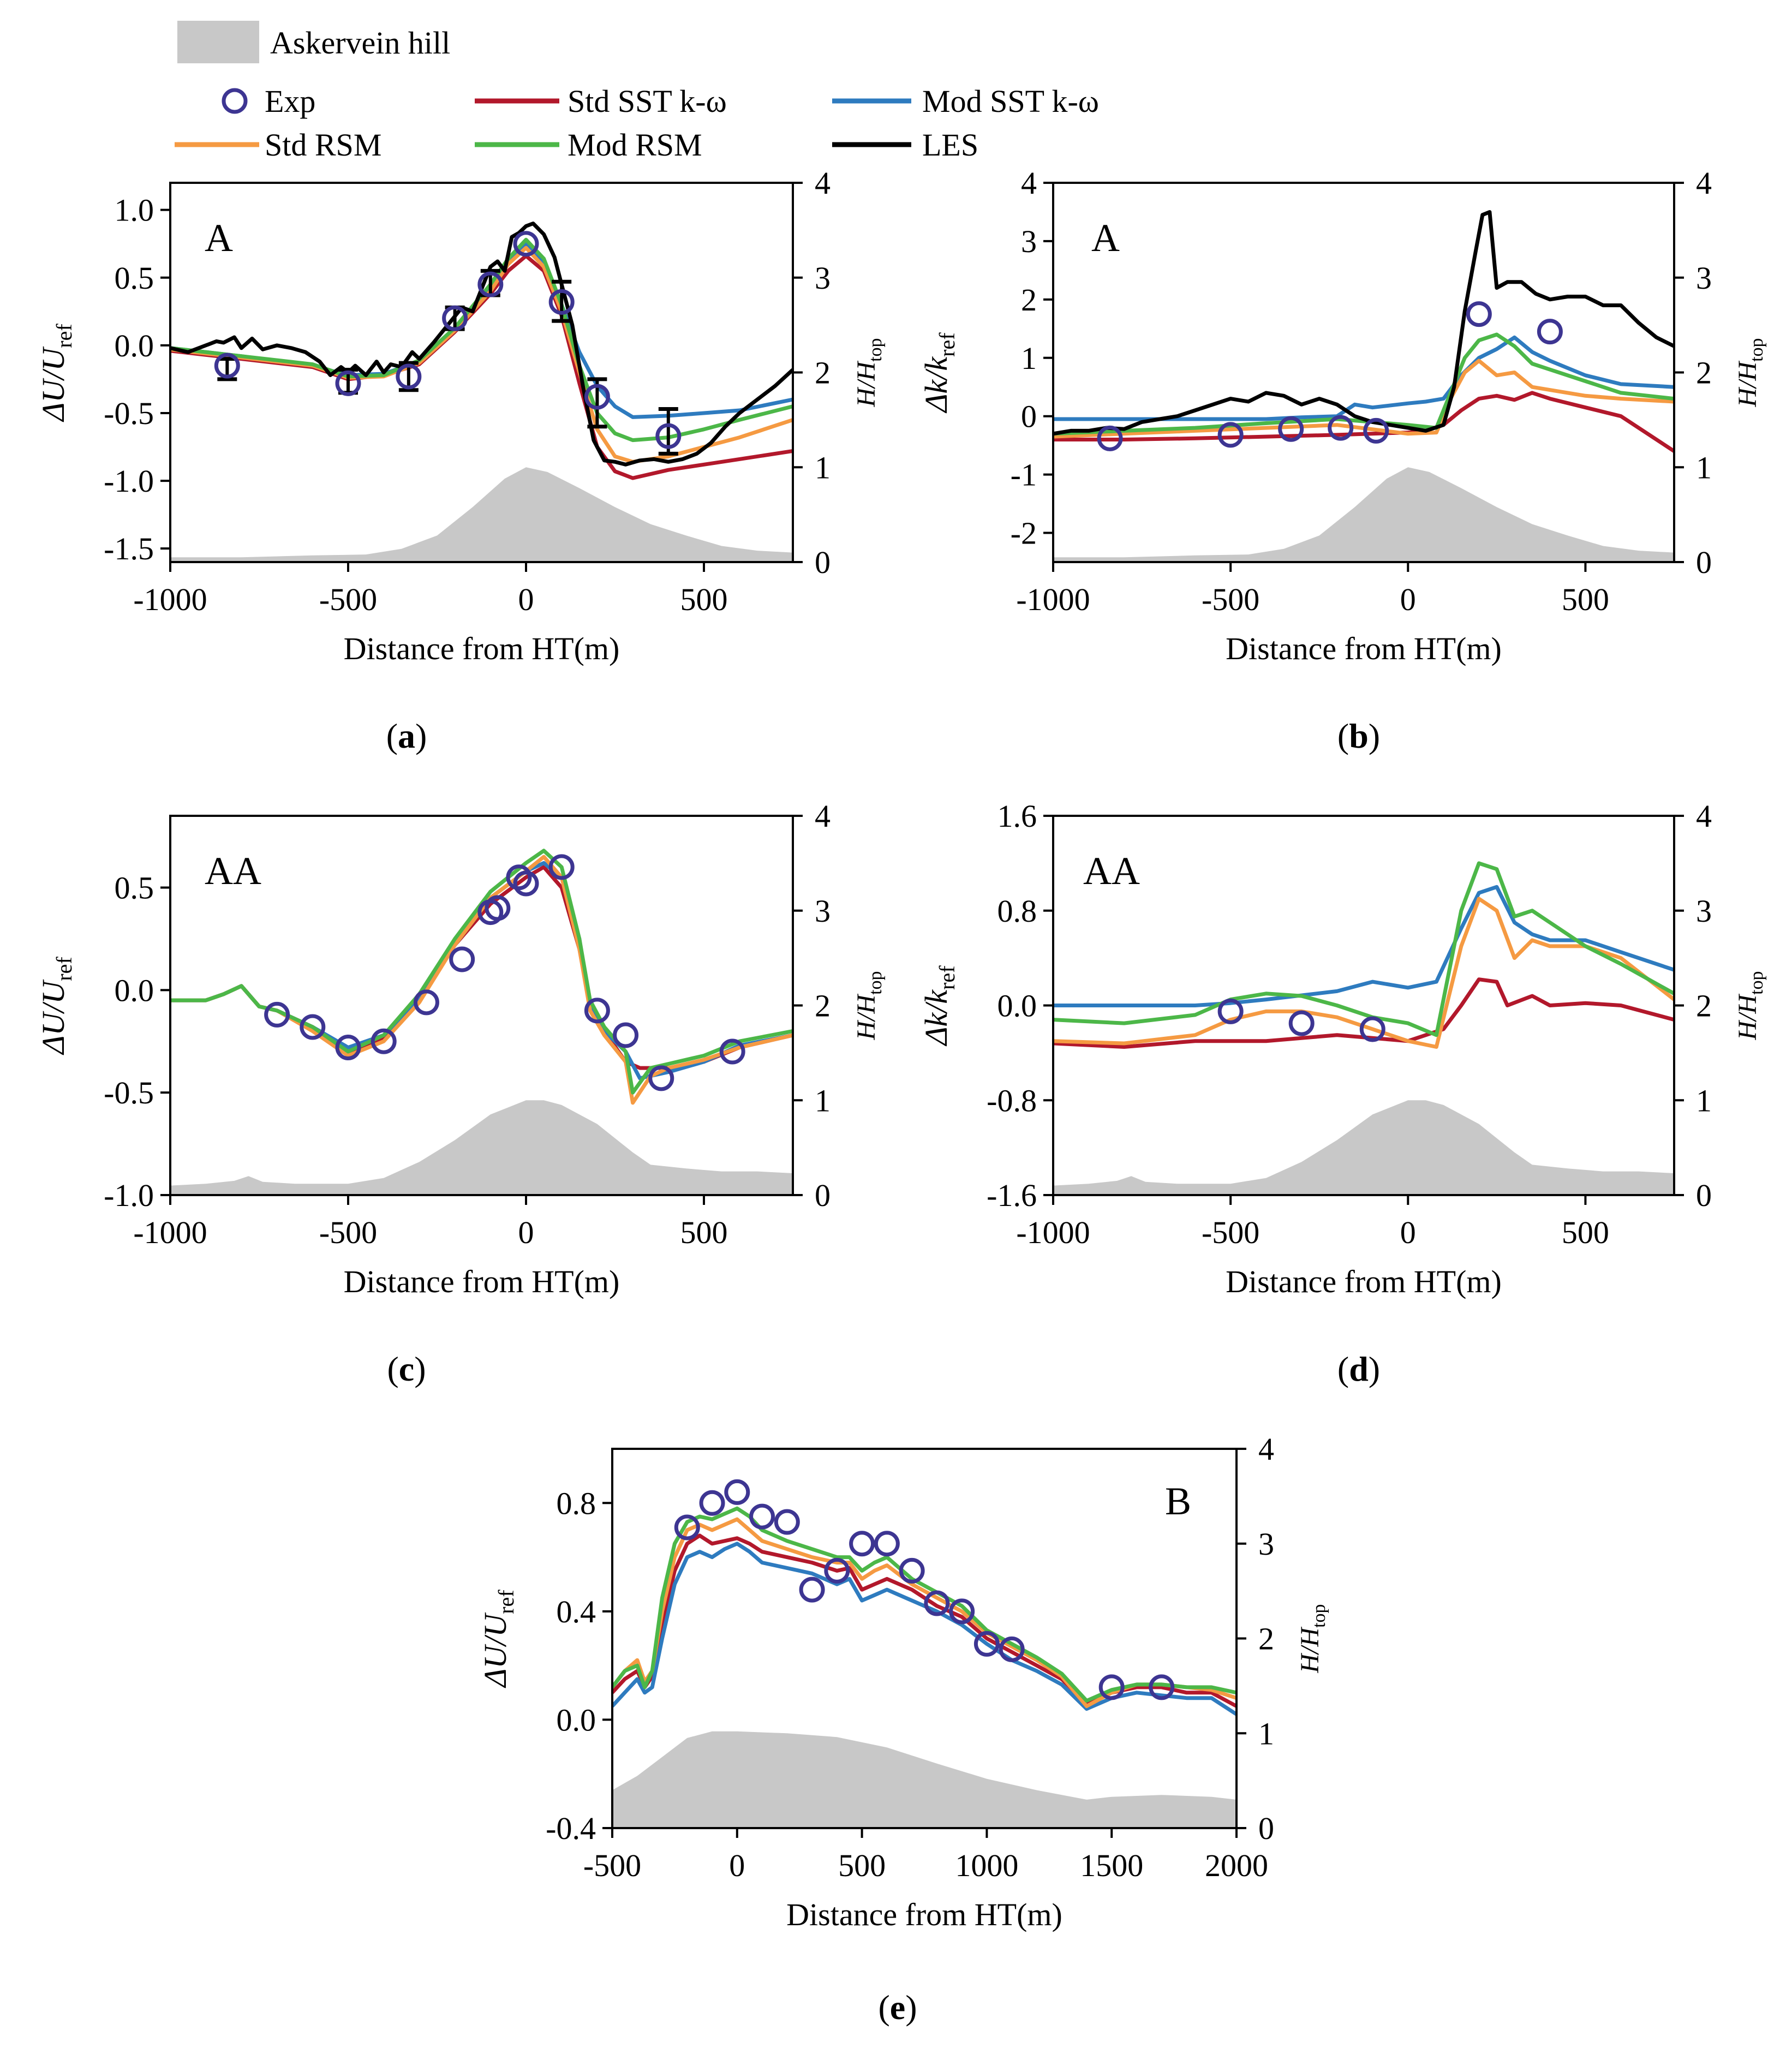  I want to click on y2-tick-label: 3, so click(823, 911).